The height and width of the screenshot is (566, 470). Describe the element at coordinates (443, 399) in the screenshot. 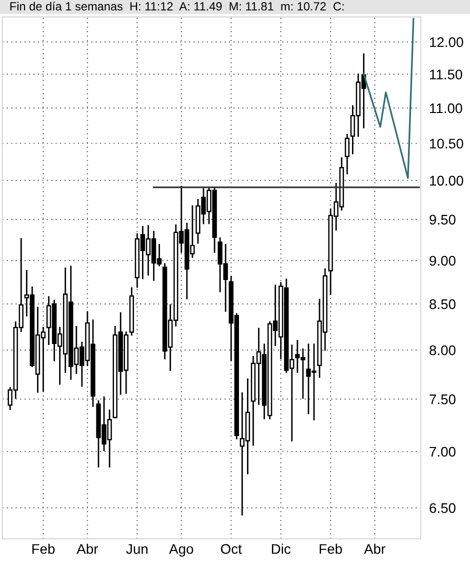

I see `y-tick-label: 7.50` at that location.